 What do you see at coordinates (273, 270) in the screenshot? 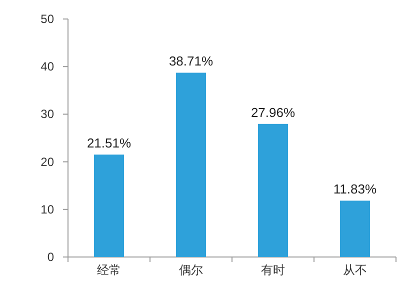
I see `x-tick-label: 有时` at bounding box center [273, 270].